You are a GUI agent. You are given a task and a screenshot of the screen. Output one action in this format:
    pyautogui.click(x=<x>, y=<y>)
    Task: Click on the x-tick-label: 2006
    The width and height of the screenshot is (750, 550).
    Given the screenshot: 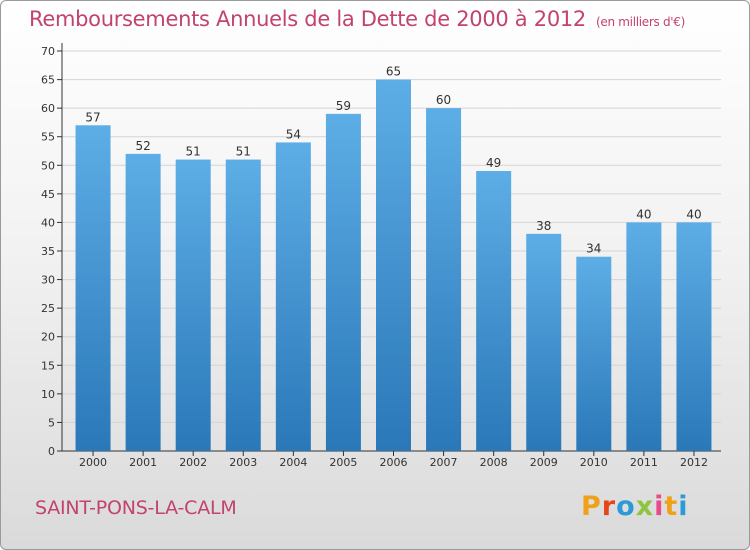 What is the action you would take?
    pyautogui.click(x=394, y=462)
    